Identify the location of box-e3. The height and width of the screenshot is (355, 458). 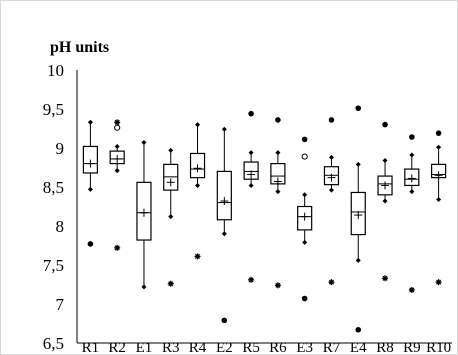
(305, 219).